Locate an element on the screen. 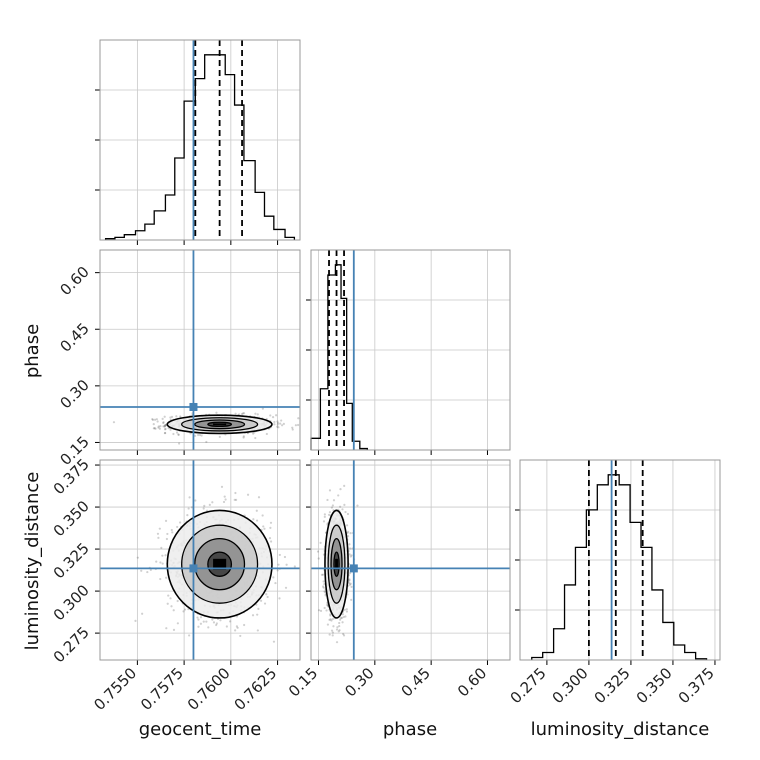 This screenshot has height=760, width=760. x-axis-title-luminosity-distance: luminosity_distance is located at coordinates (620, 729).